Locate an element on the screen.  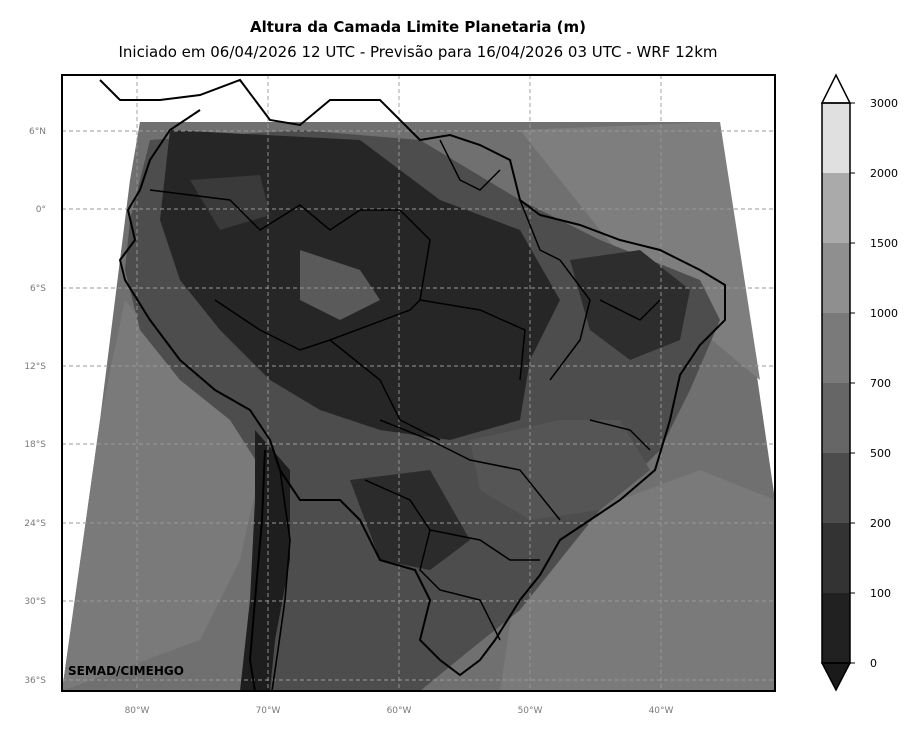
lon-label-70w: 70°W is located at coordinates (268, 711).